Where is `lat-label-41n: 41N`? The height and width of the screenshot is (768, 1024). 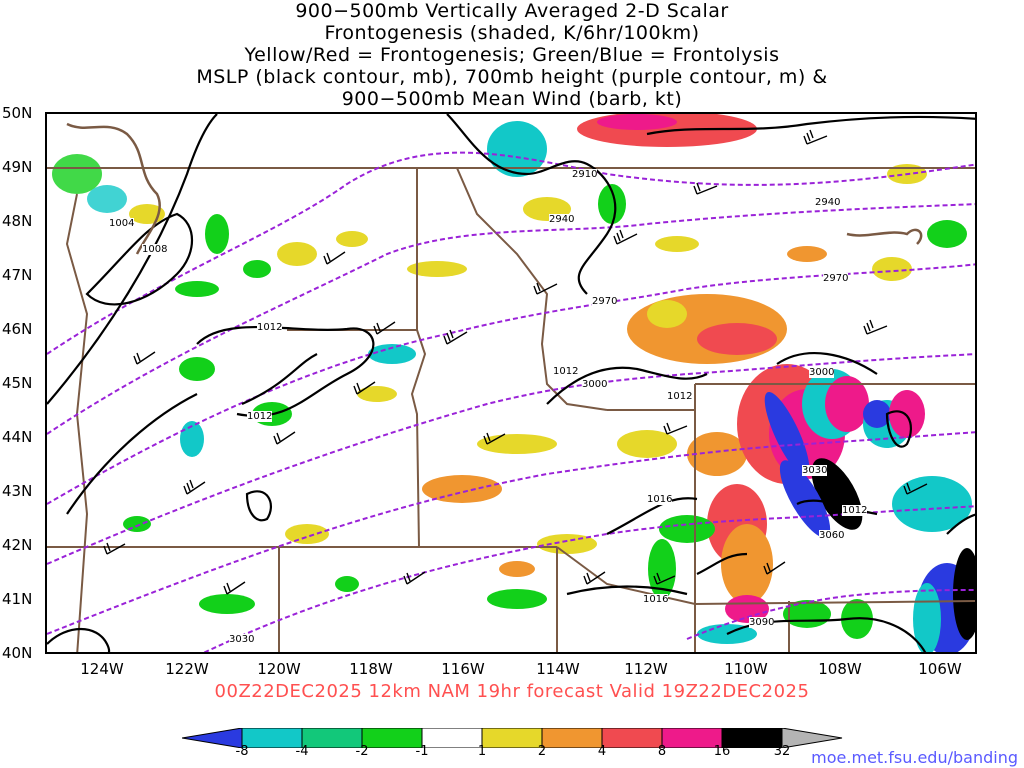 lat-label-41n: 41N is located at coordinates (17, 599).